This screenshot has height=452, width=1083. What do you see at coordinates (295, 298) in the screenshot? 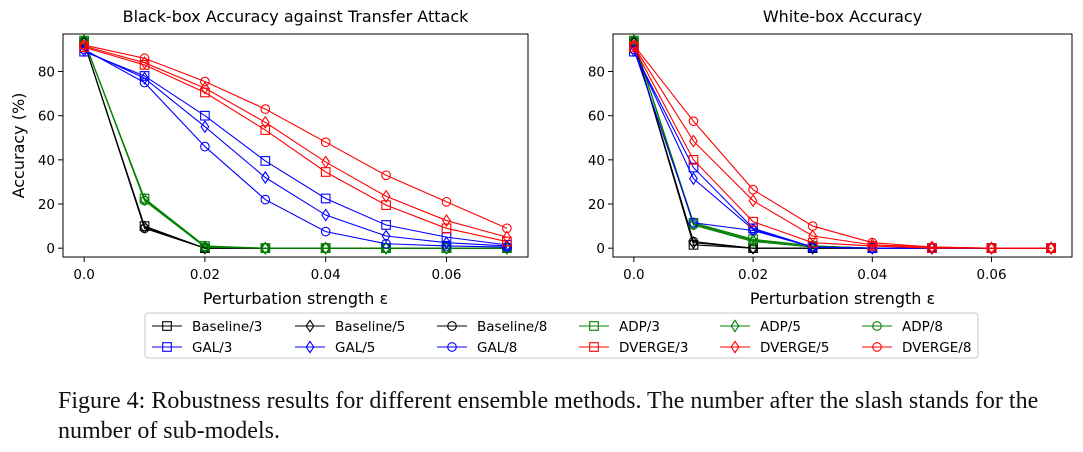
I see `x-axis-label: Perturbation strength ε` at bounding box center [295, 298].